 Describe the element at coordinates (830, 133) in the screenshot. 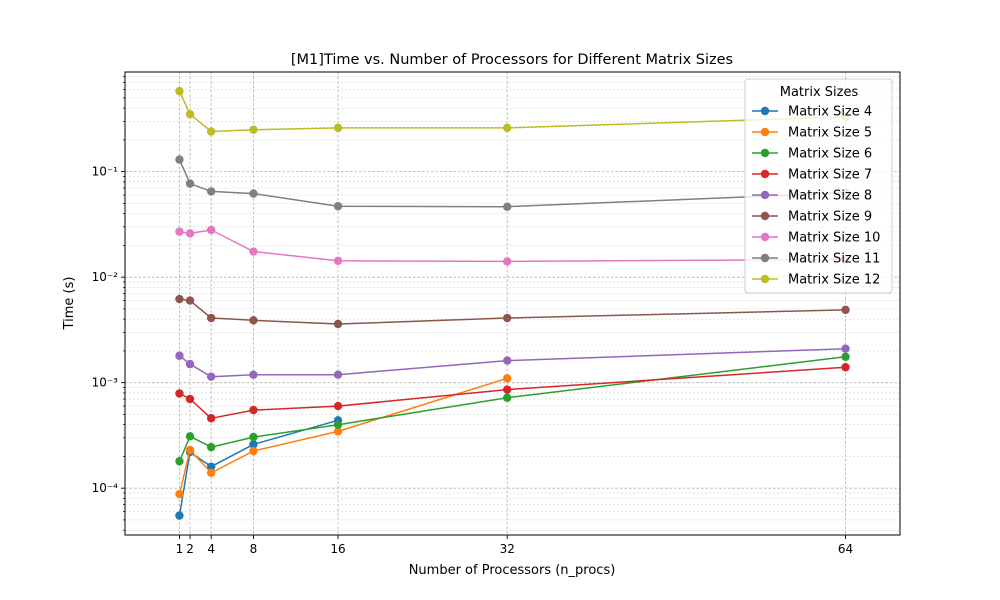

I see `legend-label: Matrix Size 5` at that location.